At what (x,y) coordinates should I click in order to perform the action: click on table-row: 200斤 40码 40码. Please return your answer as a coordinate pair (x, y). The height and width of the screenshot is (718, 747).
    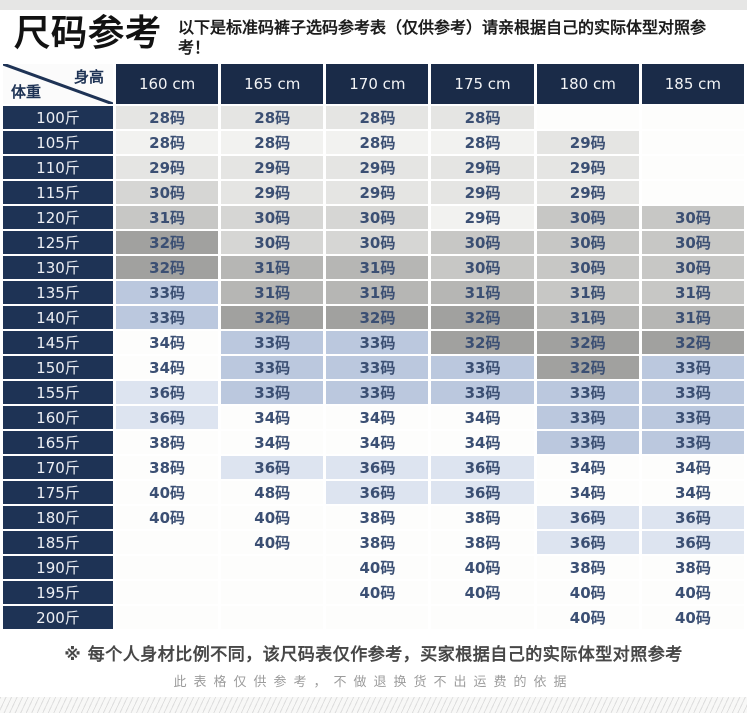
    Looking at the image, I should click on (373, 617).